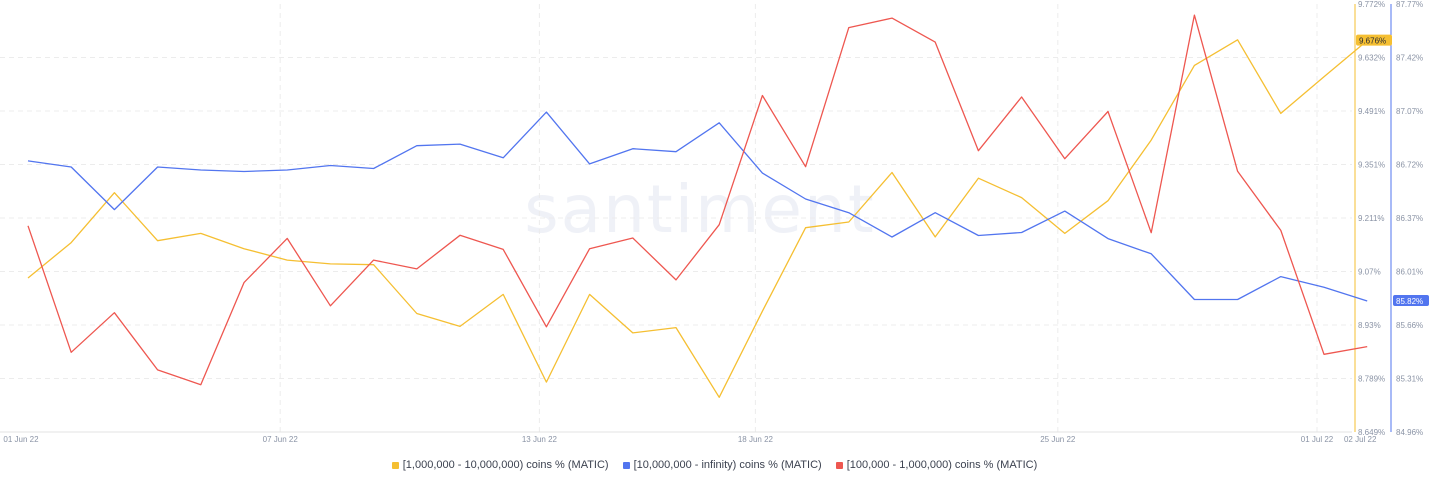 This screenshot has width=1429, height=485. I want to click on x-tick-label: 13 Jun 22, so click(540, 439).